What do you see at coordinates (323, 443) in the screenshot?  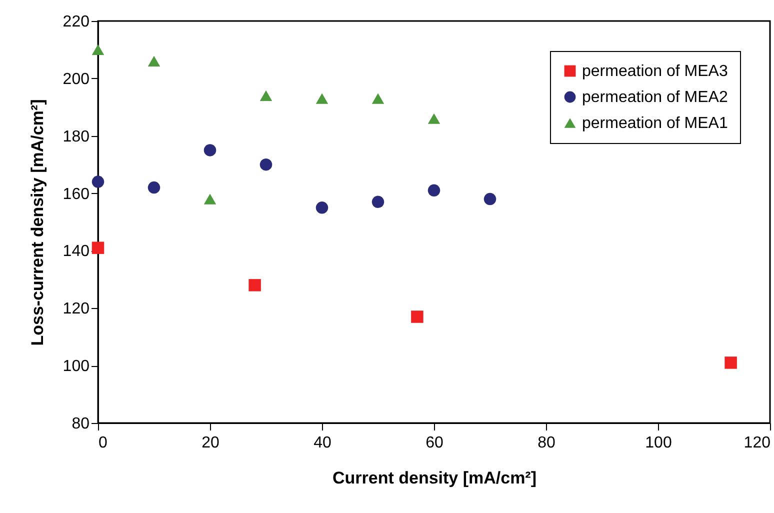 I see `x-tick-label: 40` at bounding box center [323, 443].